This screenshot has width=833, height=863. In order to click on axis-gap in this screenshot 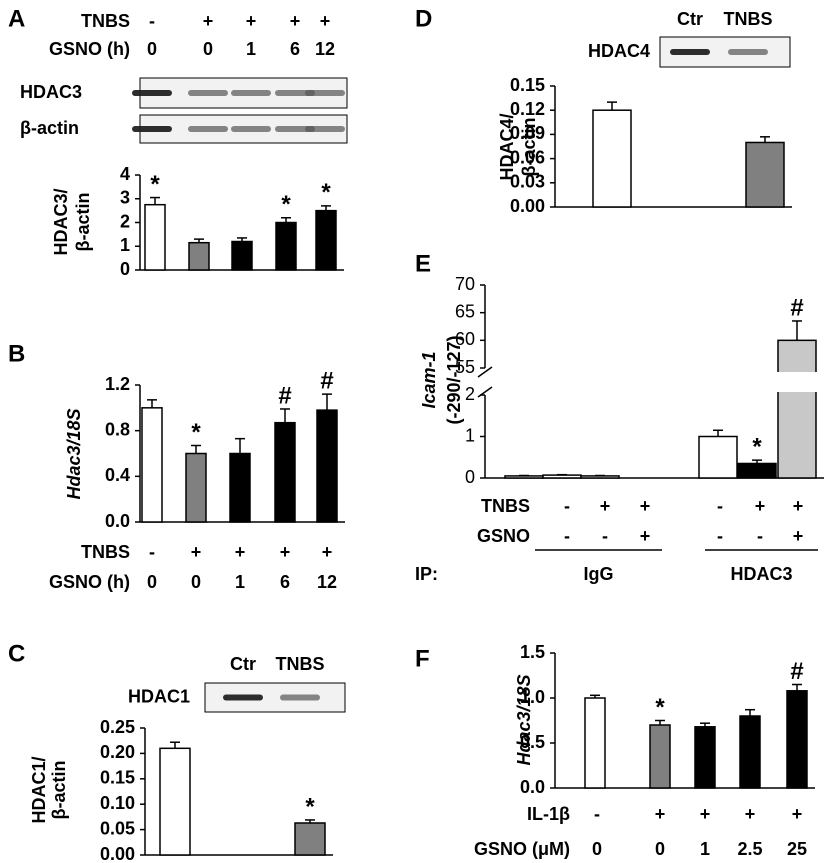, I will do `click(797, 382)`.